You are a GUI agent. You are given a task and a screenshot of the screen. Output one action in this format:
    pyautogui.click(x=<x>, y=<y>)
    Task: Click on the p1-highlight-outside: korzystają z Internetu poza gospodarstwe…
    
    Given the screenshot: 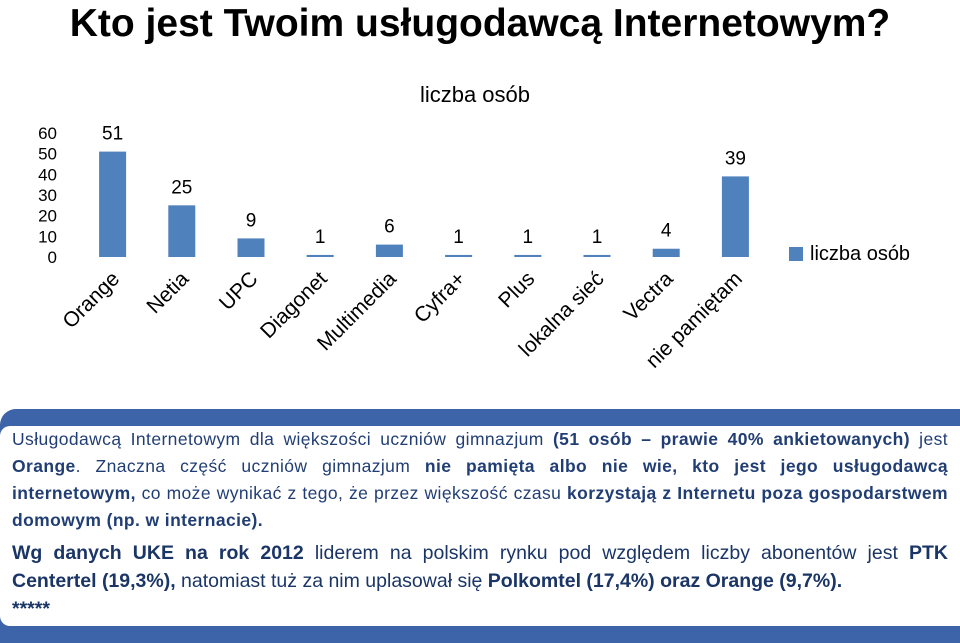 What is the action you would take?
    pyautogui.click(x=480, y=506)
    